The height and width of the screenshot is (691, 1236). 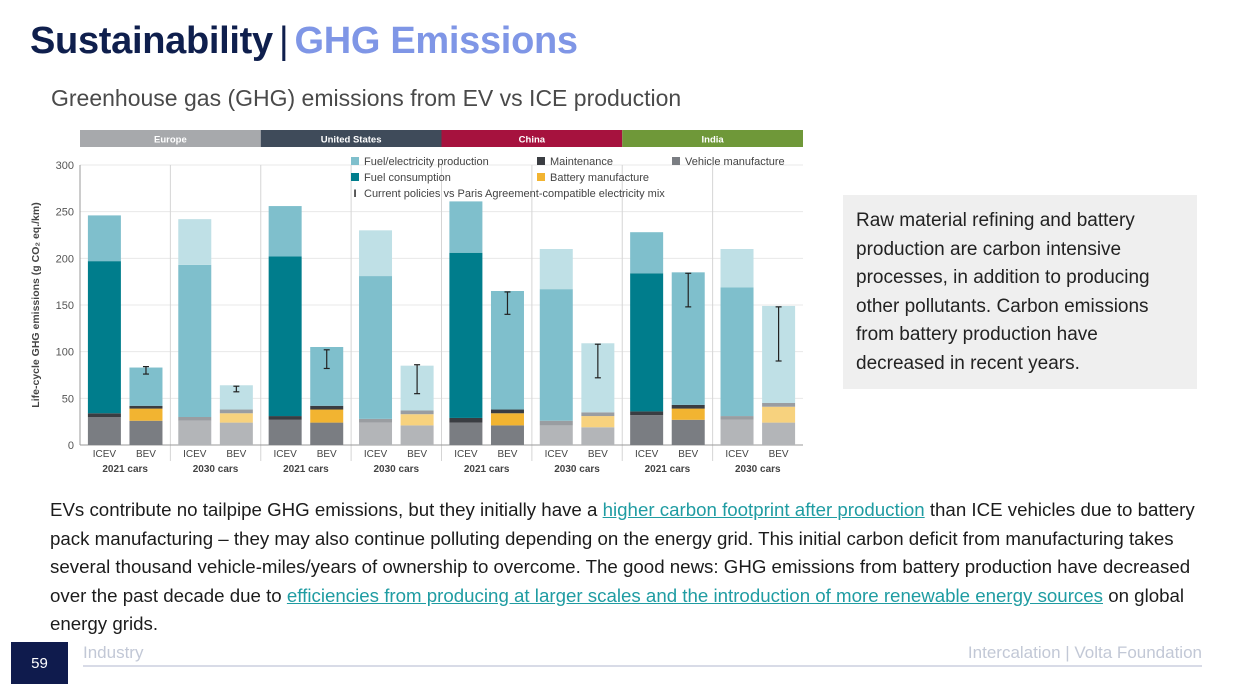 I want to click on region-band-europe, so click(x=170, y=138).